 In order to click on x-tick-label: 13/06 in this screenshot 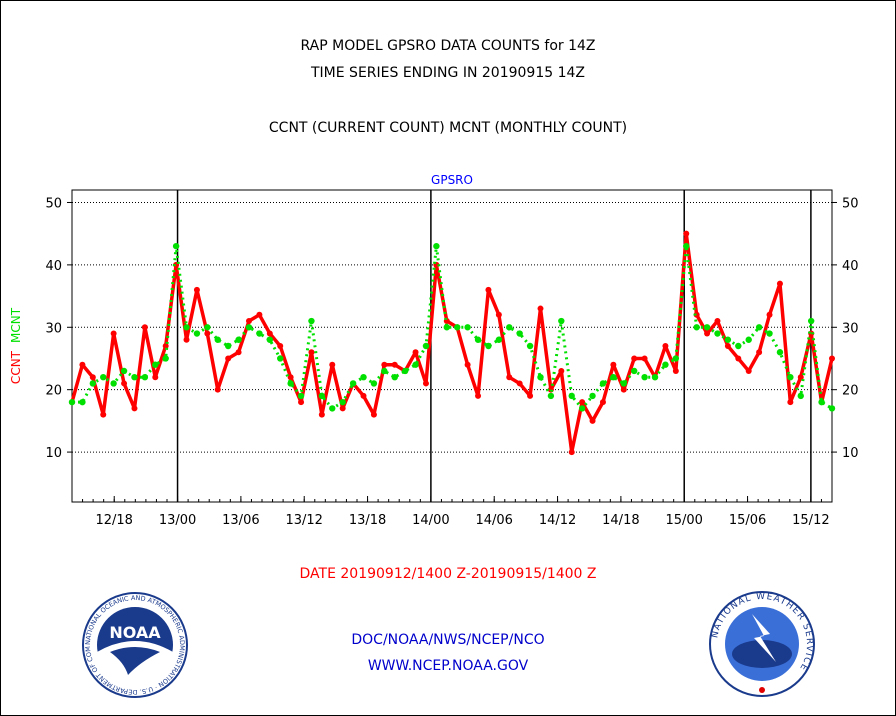, I will do `click(240, 520)`.